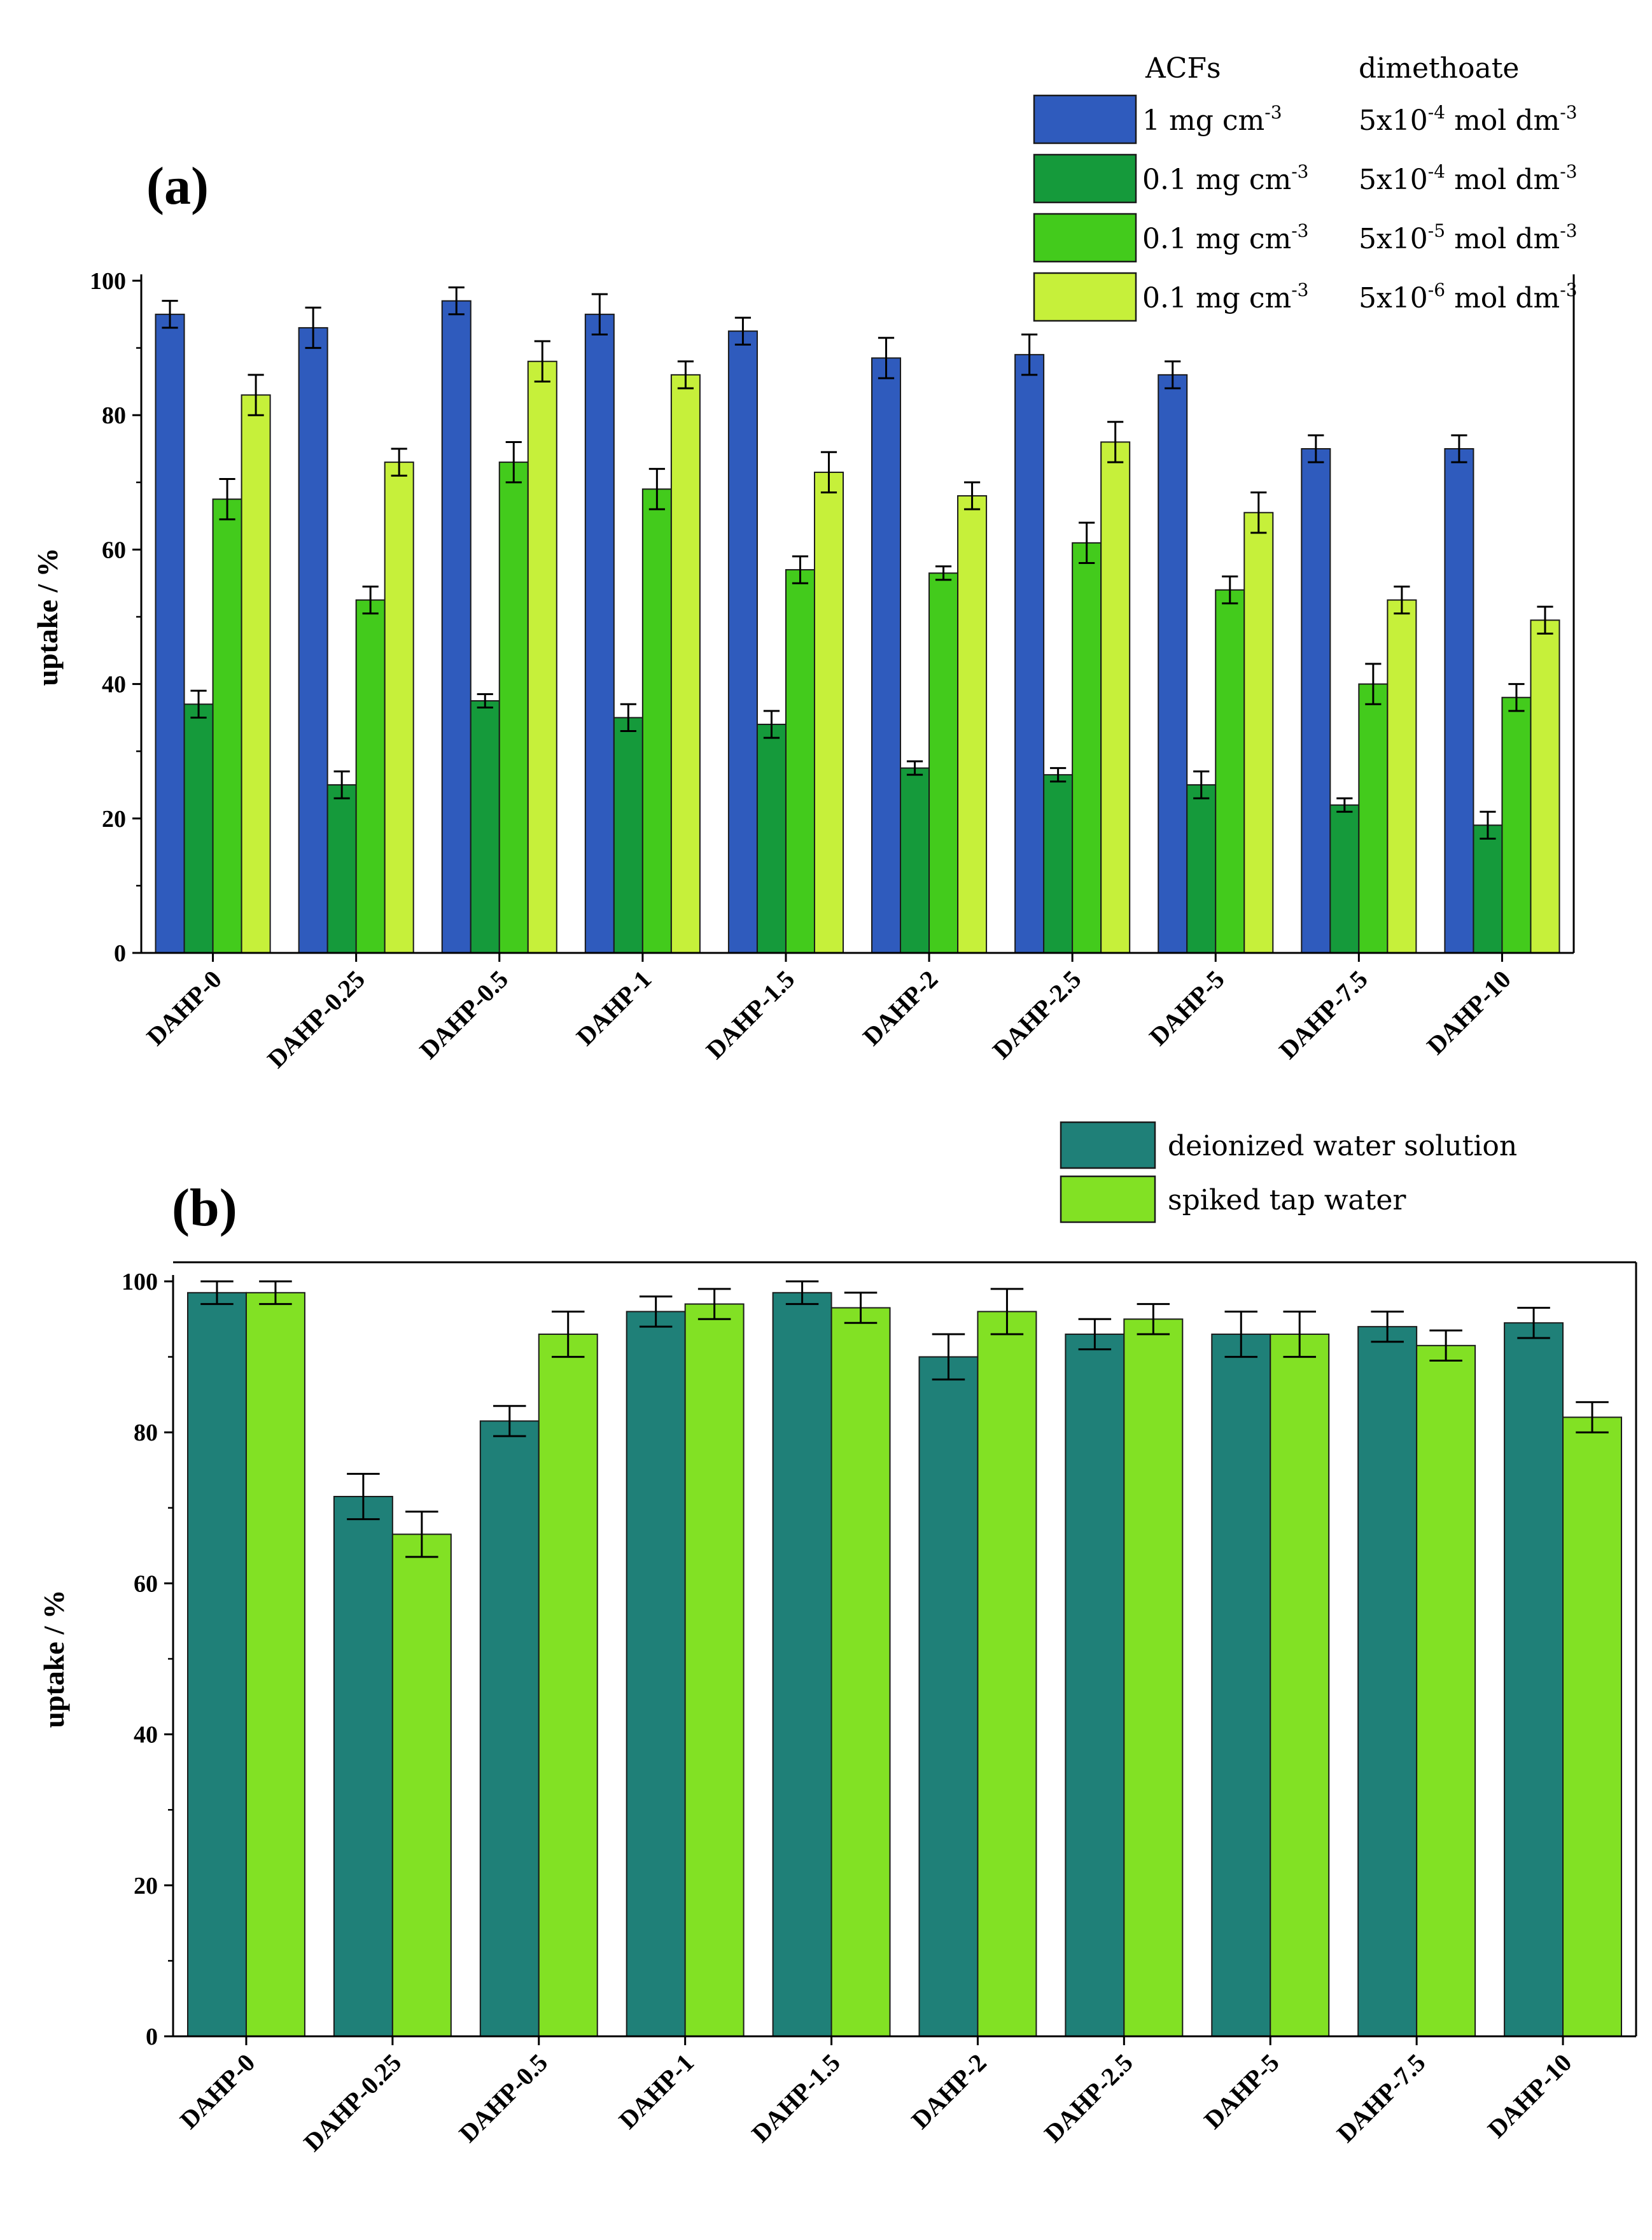  I want to click on legend-label-dimethoate: 5x10-5 mol dm-3, so click(1468, 238).